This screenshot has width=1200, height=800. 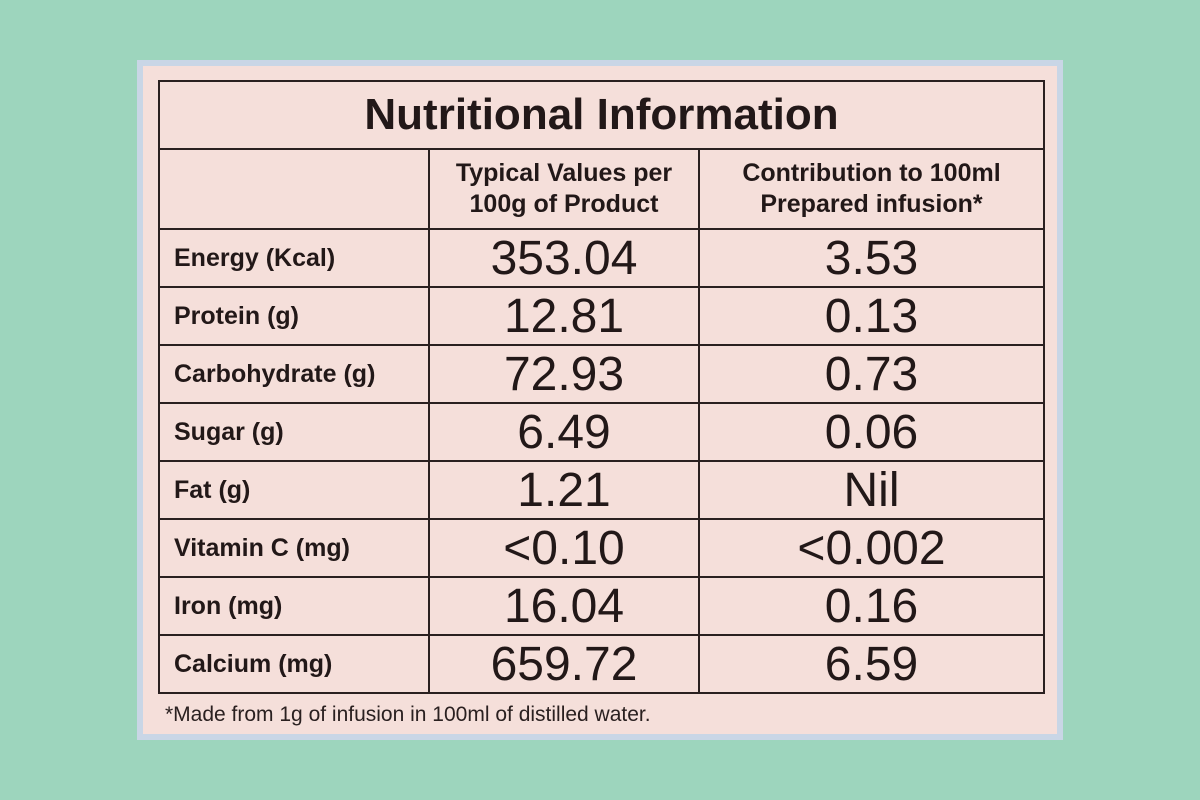 I want to click on nutrient-row: Iron (mg) 16.04 0.16, so click(x=601, y=606).